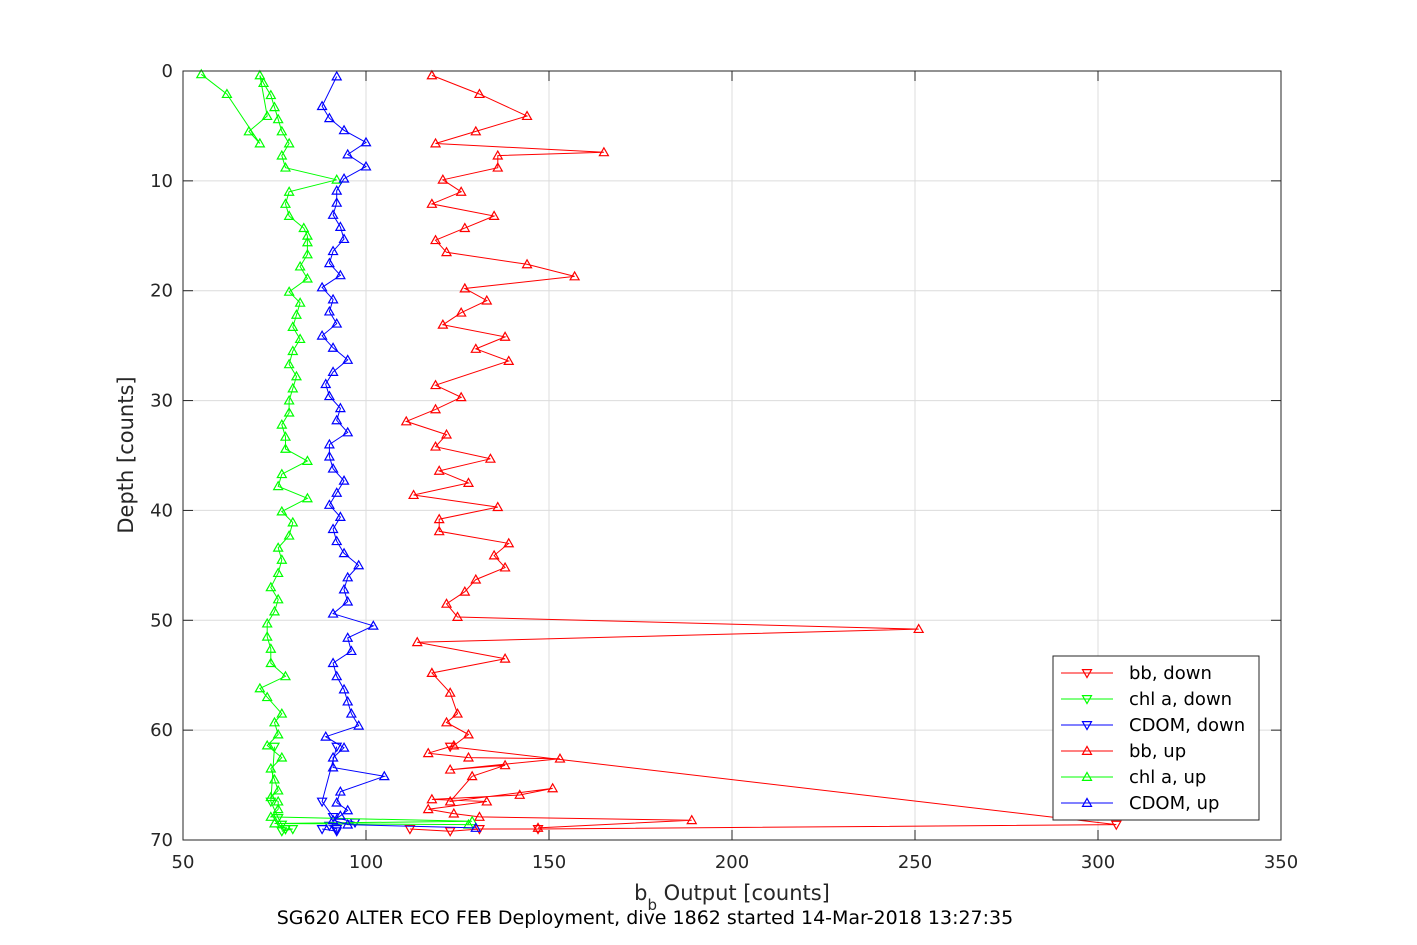  Describe the element at coordinates (640, 893) in the screenshot. I see `x-axis-label-base: b` at that location.